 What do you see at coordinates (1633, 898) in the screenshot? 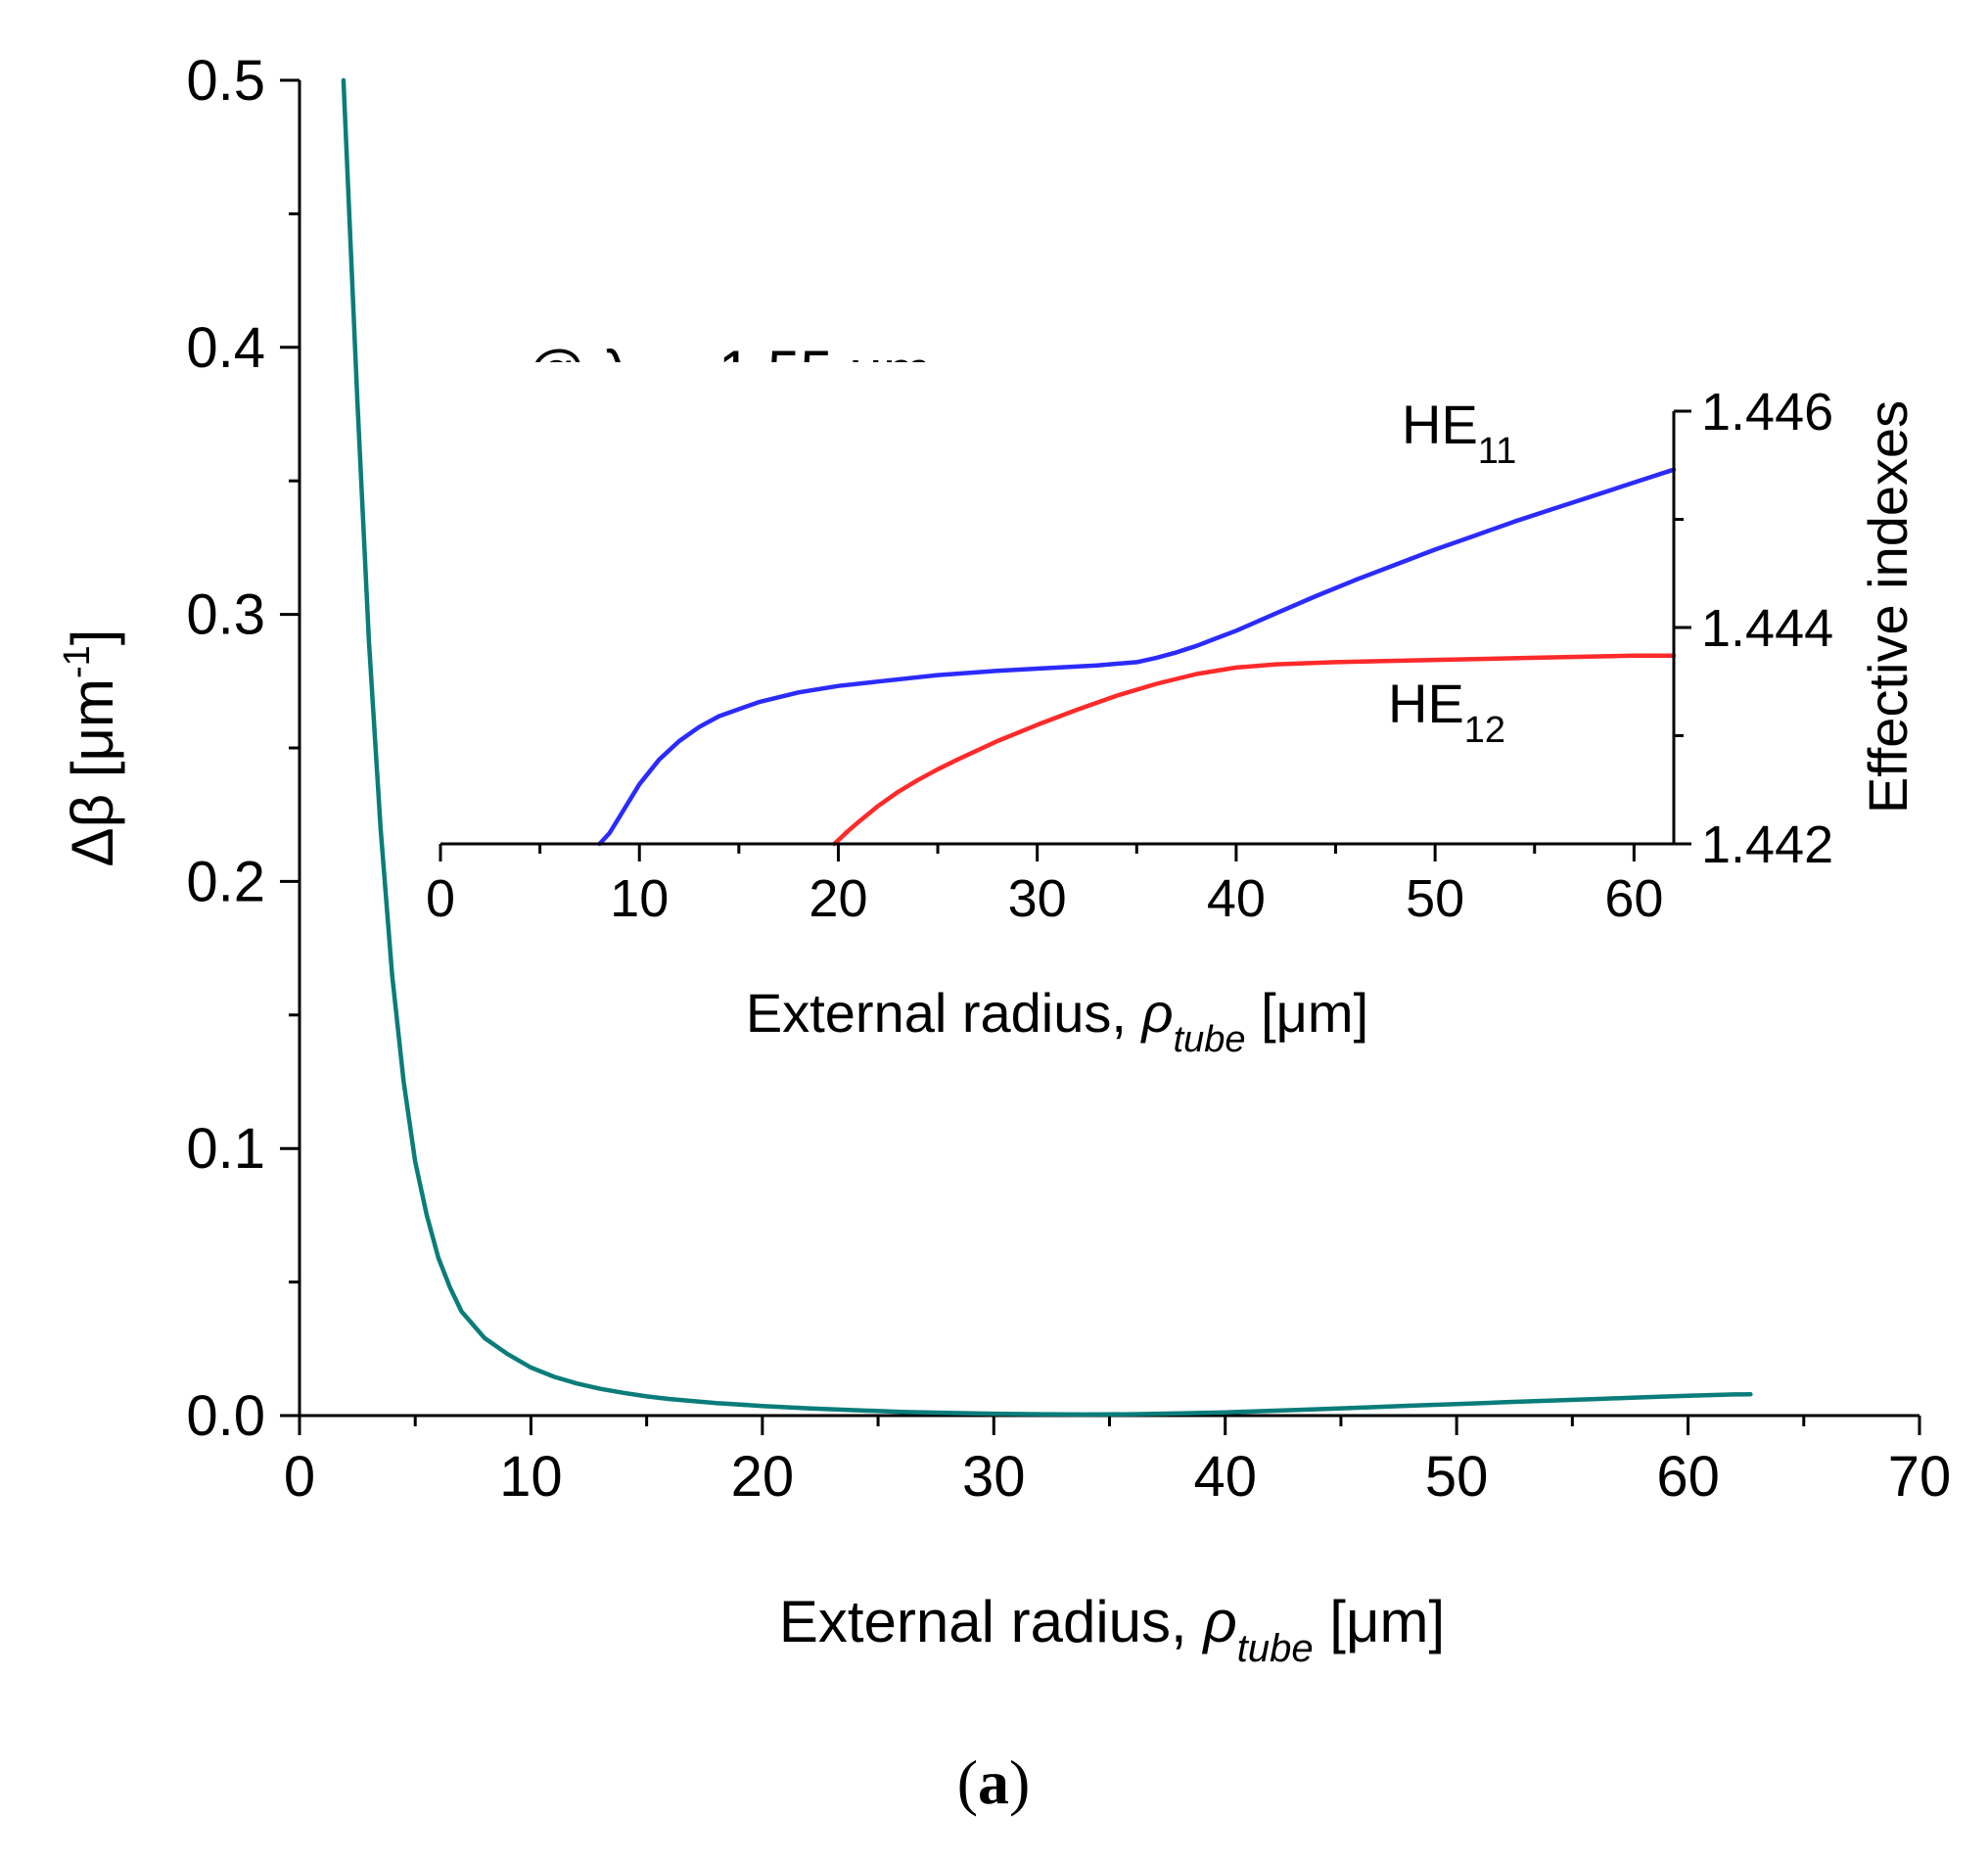
I see `inset-x-tick-label: 60` at bounding box center [1633, 898].